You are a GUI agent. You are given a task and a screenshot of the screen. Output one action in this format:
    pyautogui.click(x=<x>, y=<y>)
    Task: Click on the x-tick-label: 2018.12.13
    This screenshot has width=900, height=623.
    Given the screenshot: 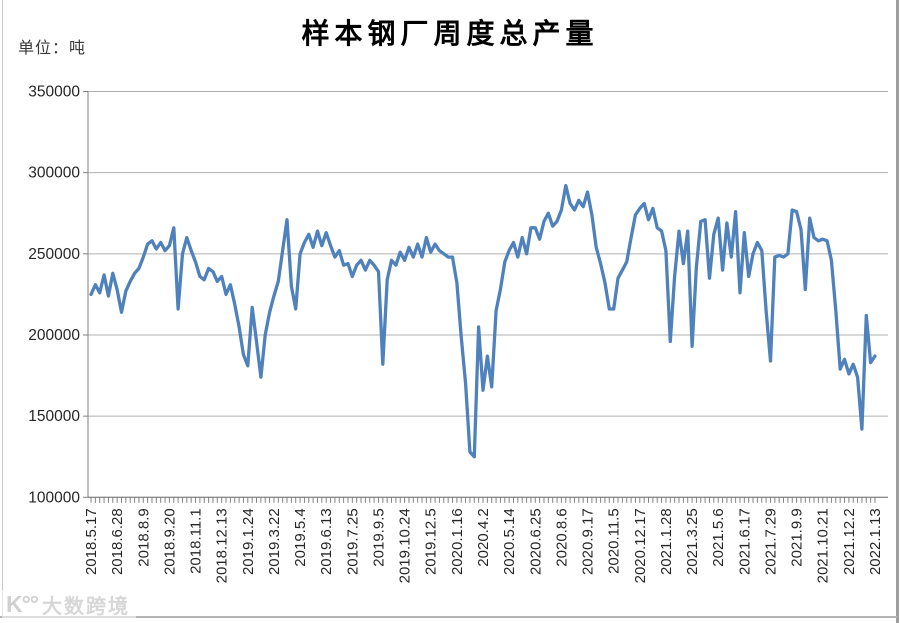 What is the action you would take?
    pyautogui.click(x=222, y=545)
    